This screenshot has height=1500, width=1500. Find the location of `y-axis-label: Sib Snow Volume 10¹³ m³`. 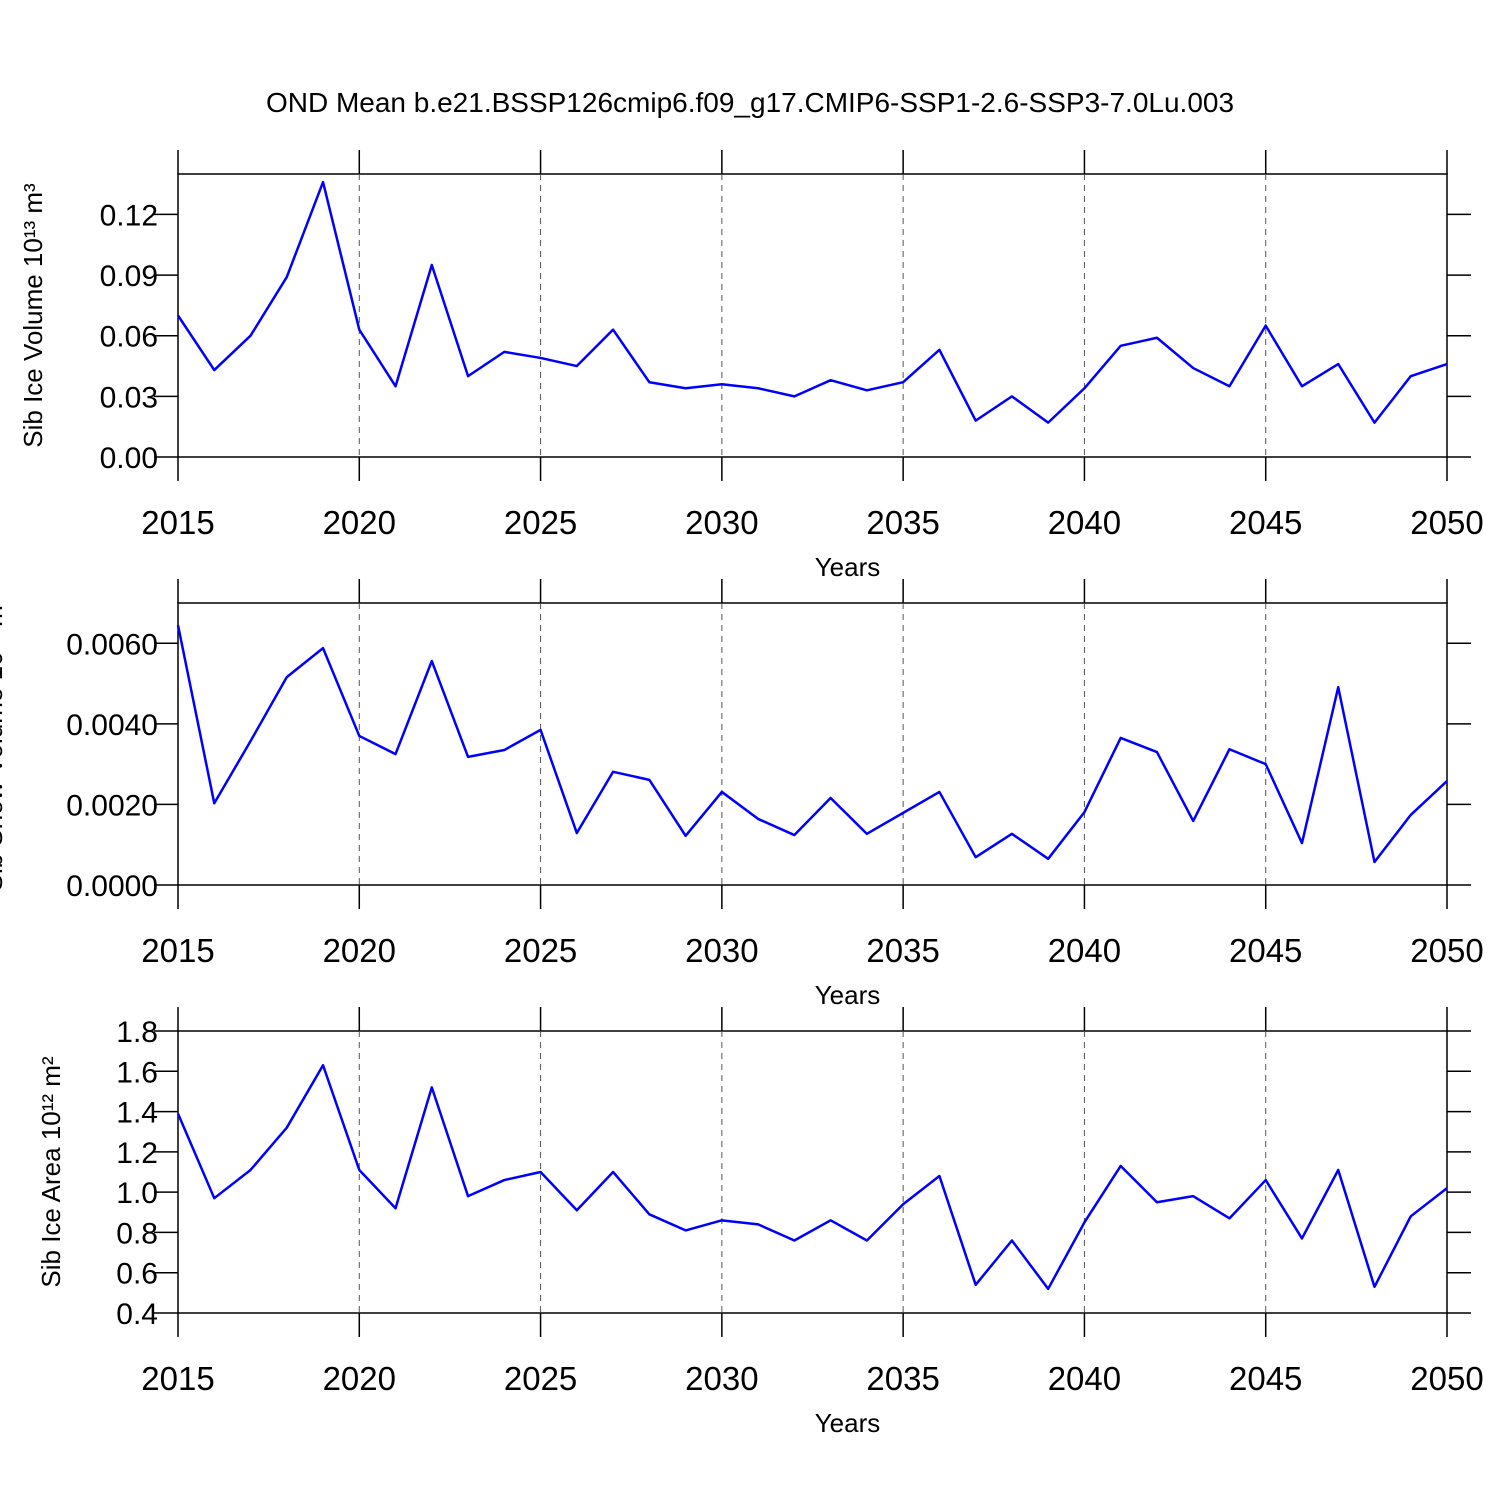

y-axis-label: Sib Snow Volume 10¹³ m³ is located at coordinates (4, 743).